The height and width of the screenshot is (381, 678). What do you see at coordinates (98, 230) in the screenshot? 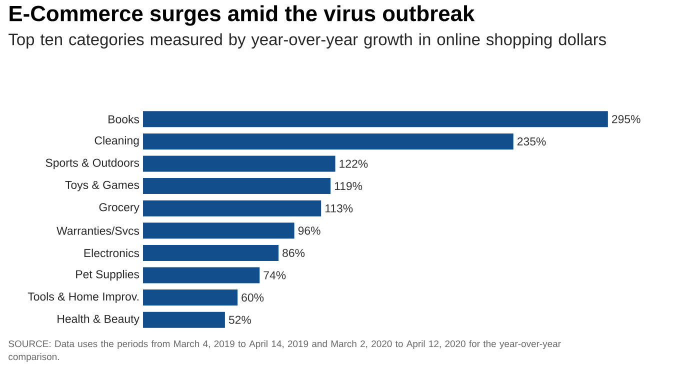
I see `y-tick-label: Warranties/Svcs` at bounding box center [98, 230].